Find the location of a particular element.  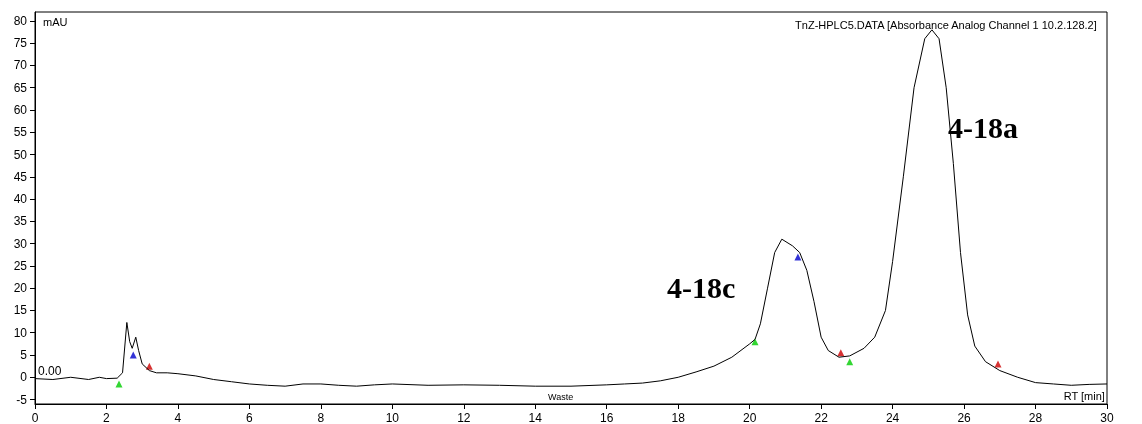

y-tick-label: 0 is located at coordinates (24, 377).